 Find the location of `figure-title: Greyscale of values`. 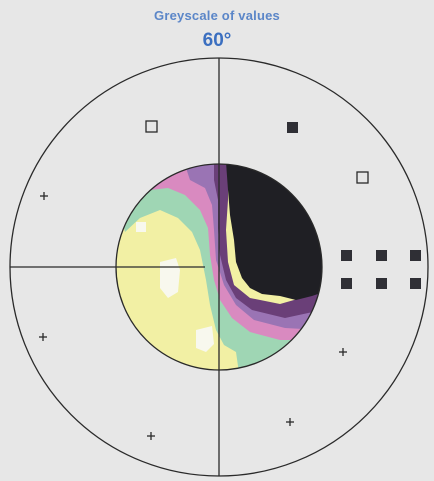

figure-title: Greyscale of values is located at coordinates (217, 15).